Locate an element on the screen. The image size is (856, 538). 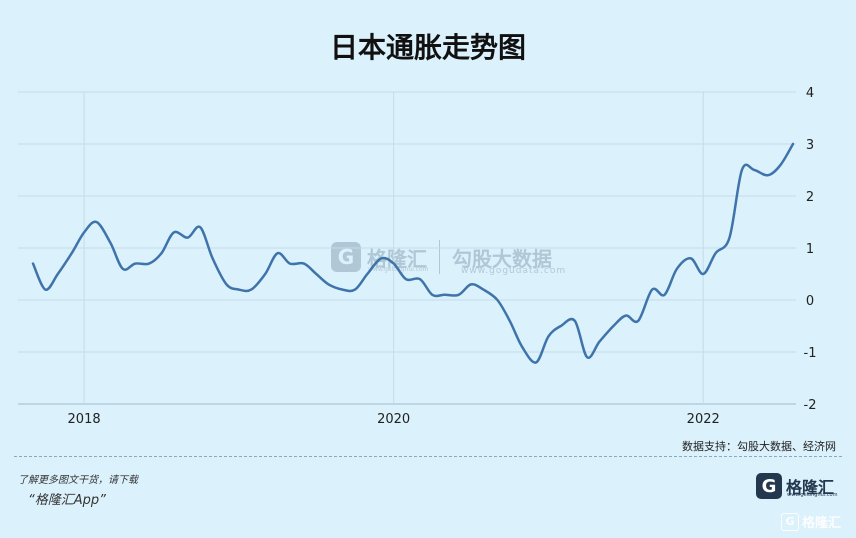
watermark-logo-icon: G is located at coordinates (346, 257).